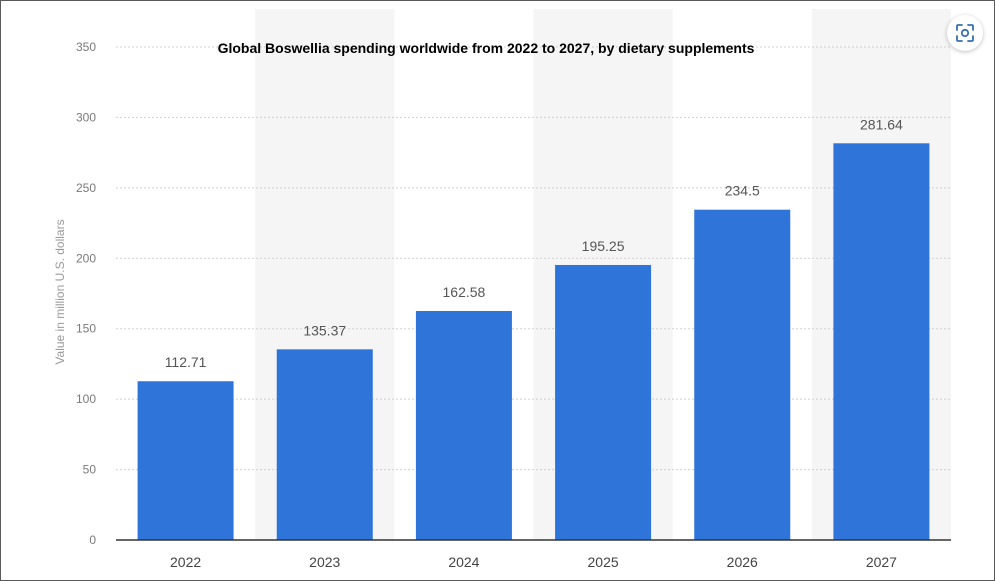  Describe the element at coordinates (742, 191) in the screenshot. I see `data-label: 234.5` at that location.